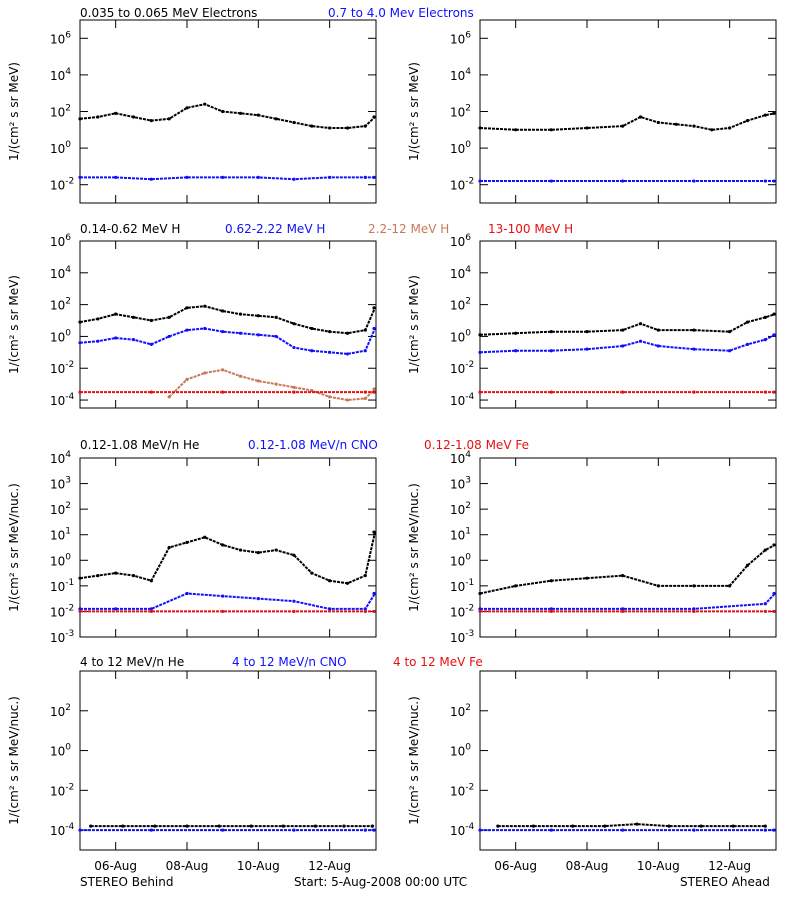  What do you see at coordinates (227, 320) in the screenshot?
I see `series-line-p2-s0` at bounding box center [227, 320].